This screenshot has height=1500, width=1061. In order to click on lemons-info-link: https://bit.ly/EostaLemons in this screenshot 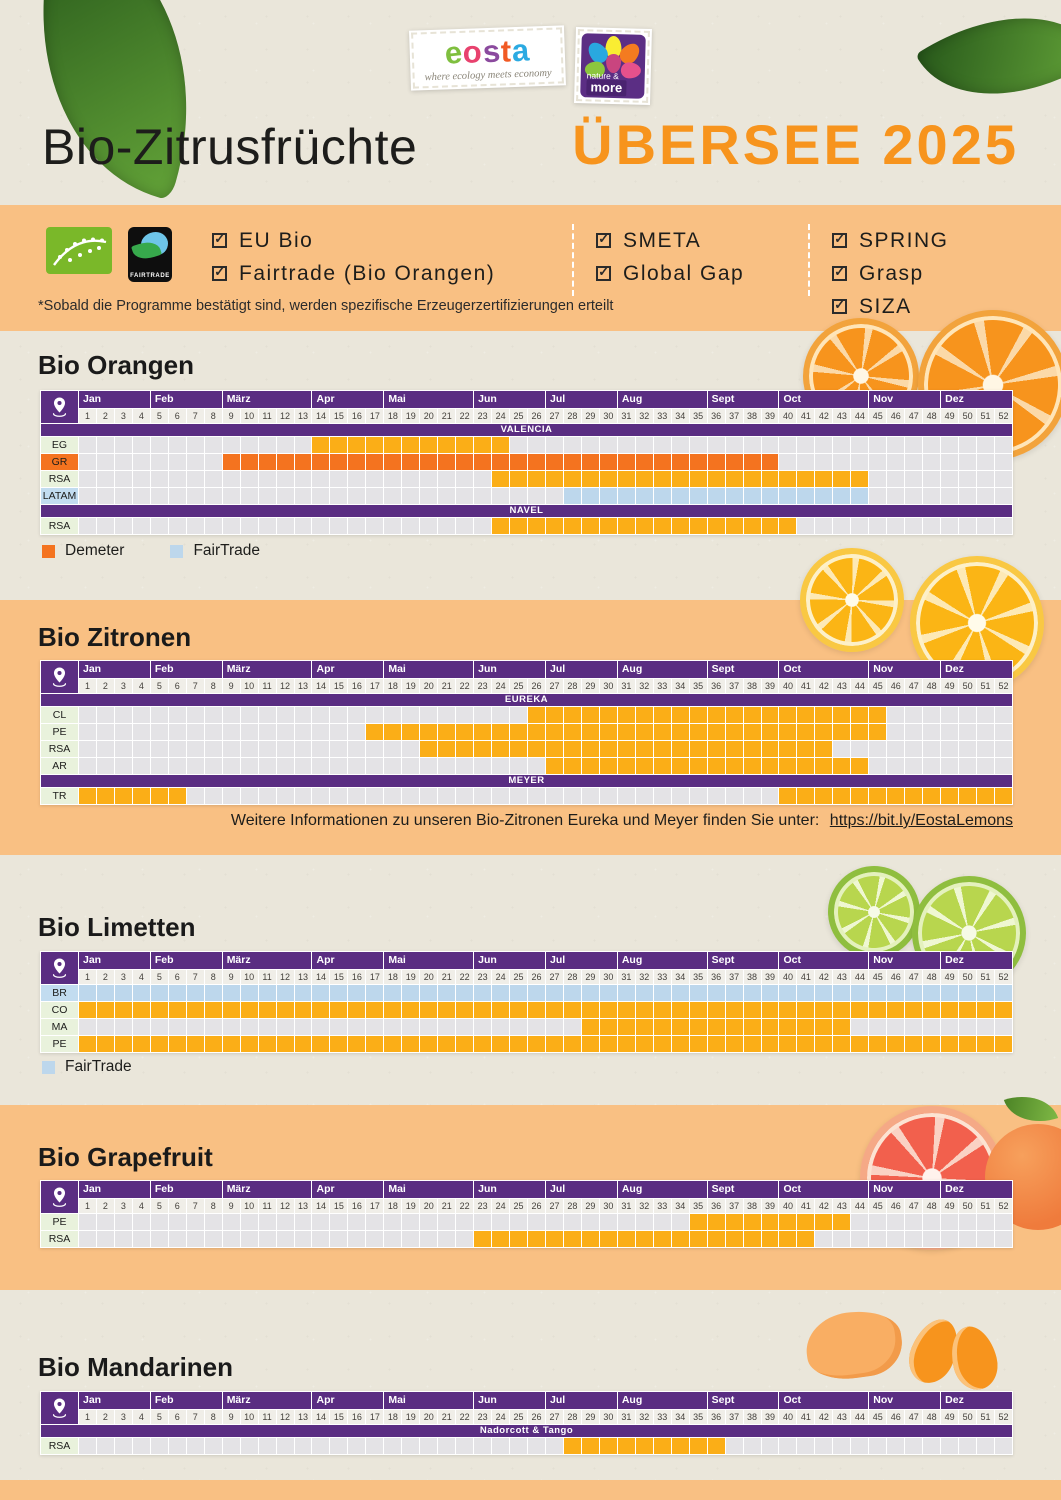, I will do `click(921, 820)`.